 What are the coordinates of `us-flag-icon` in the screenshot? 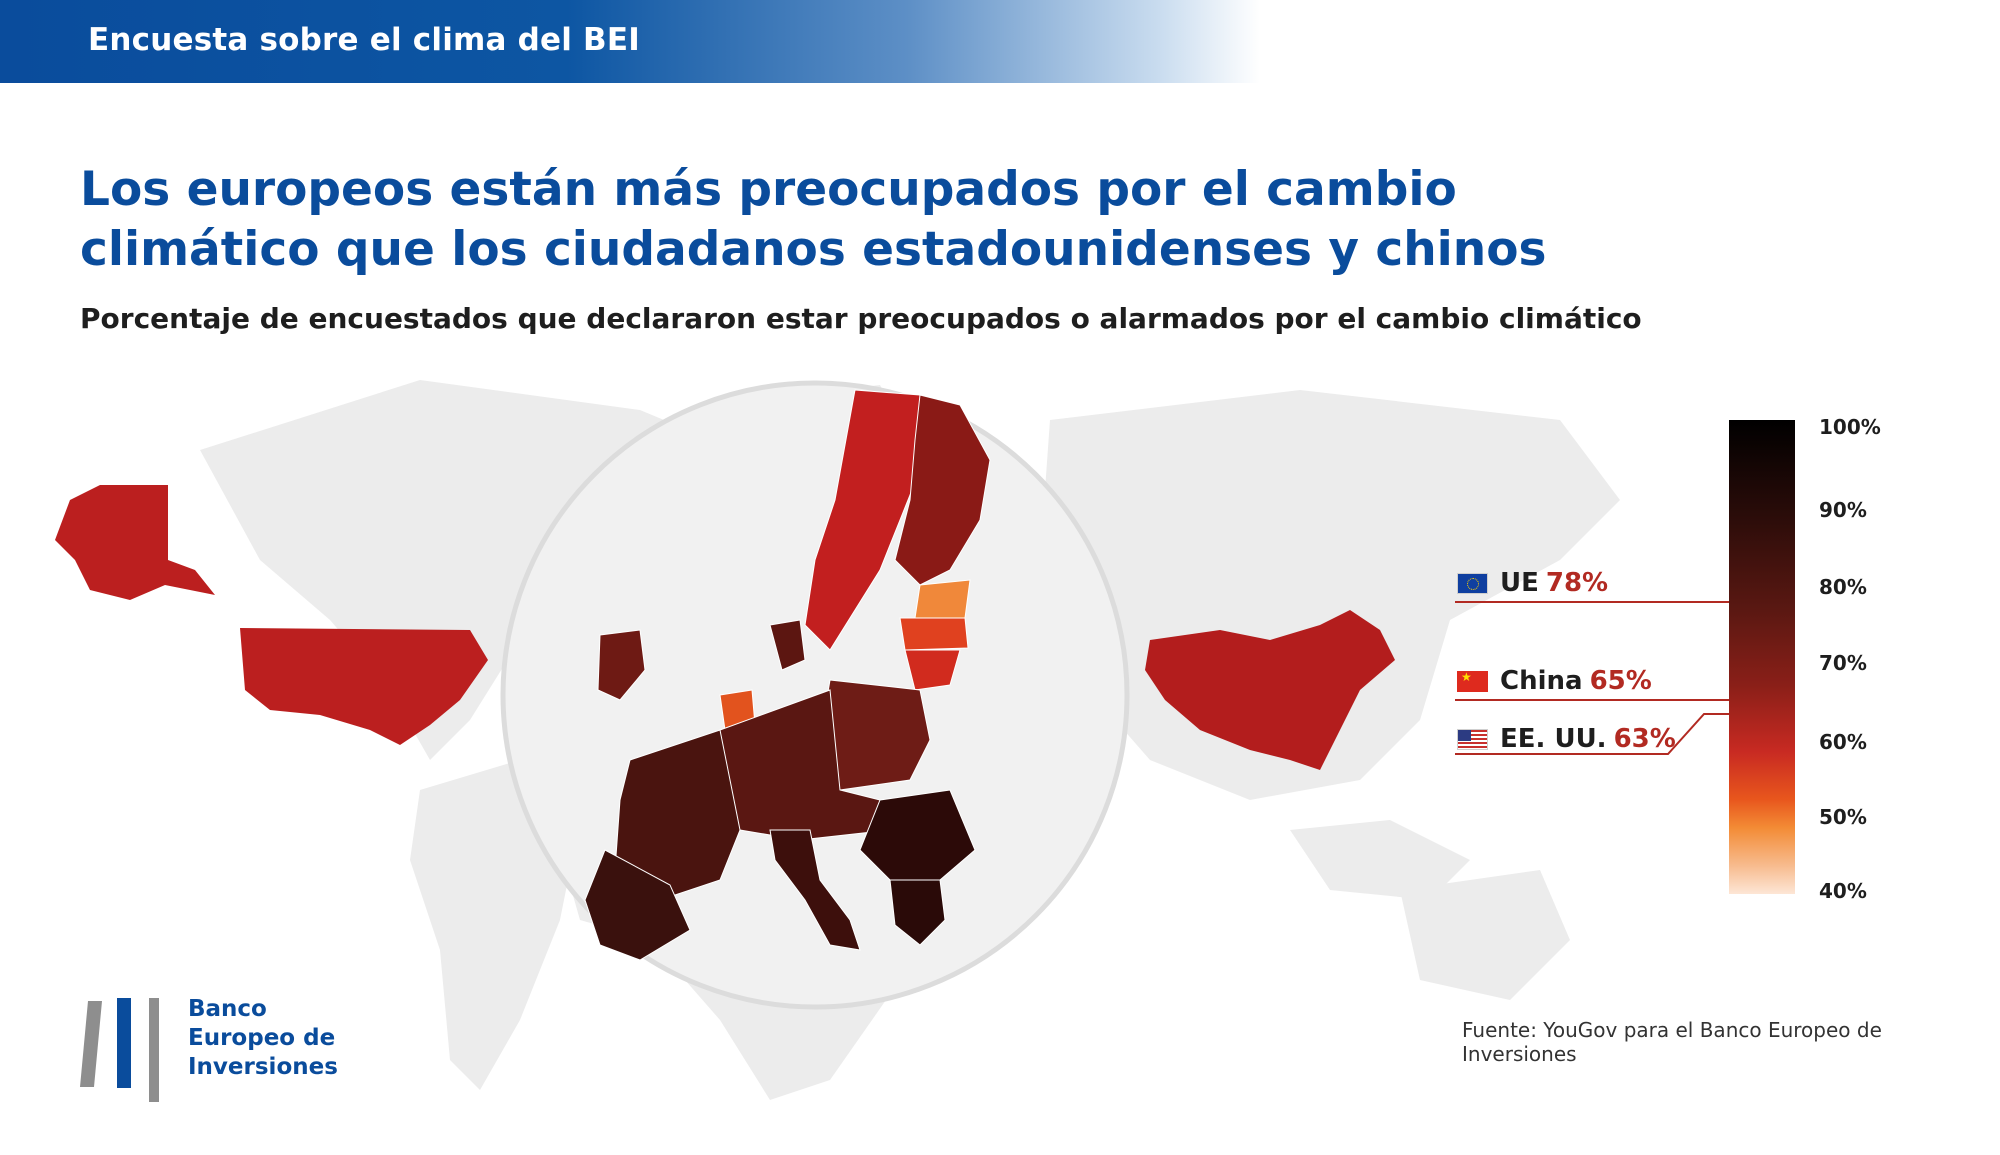 It's located at (1472, 739).